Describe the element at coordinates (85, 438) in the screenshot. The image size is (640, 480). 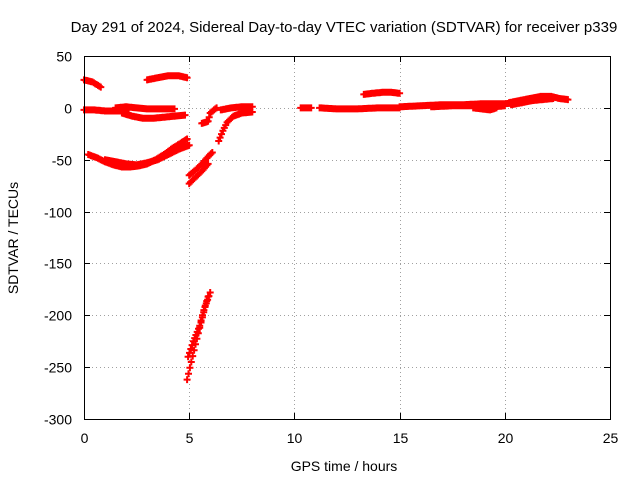
I see `x-tick-label: 0` at that location.